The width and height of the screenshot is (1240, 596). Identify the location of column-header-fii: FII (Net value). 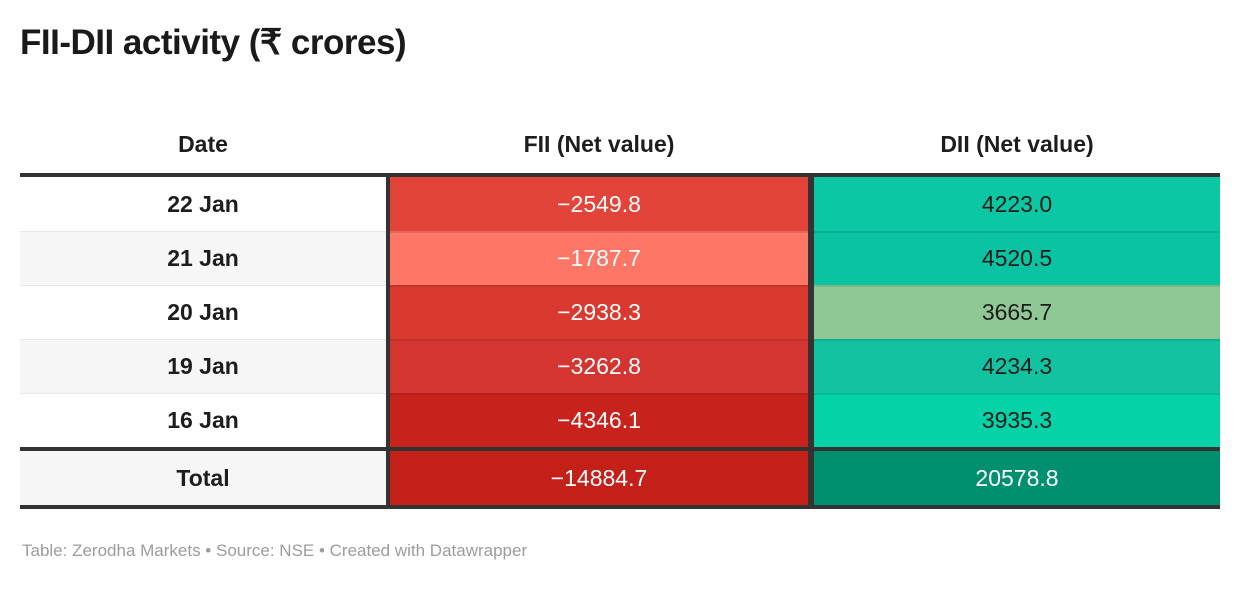
(599, 144).